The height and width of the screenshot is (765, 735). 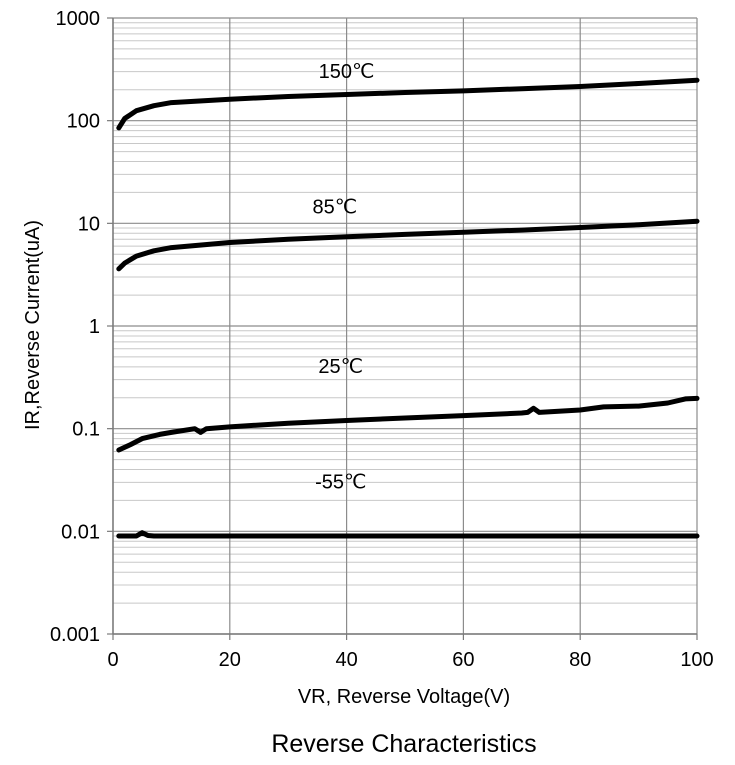 What do you see at coordinates (347, 72) in the screenshot?
I see `series-label: 150℃` at bounding box center [347, 72].